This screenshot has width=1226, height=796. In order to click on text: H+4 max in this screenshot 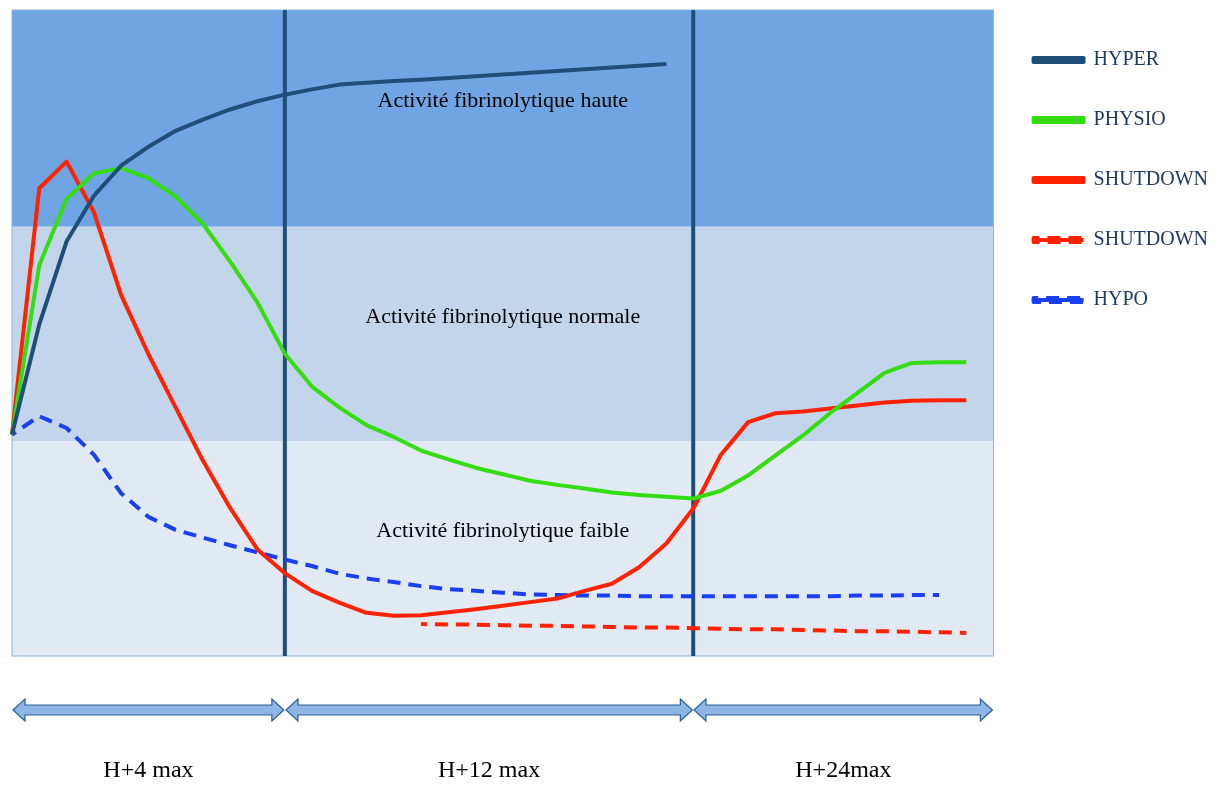, I will do `click(148, 769)`.